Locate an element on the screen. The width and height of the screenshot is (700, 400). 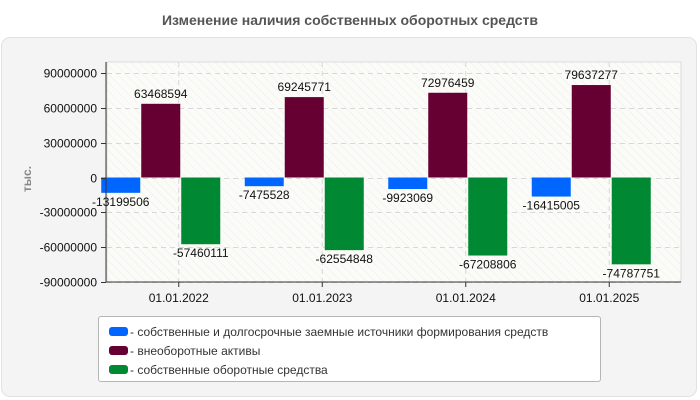
y-tick-label: 30000000 is located at coordinates (71, 144).